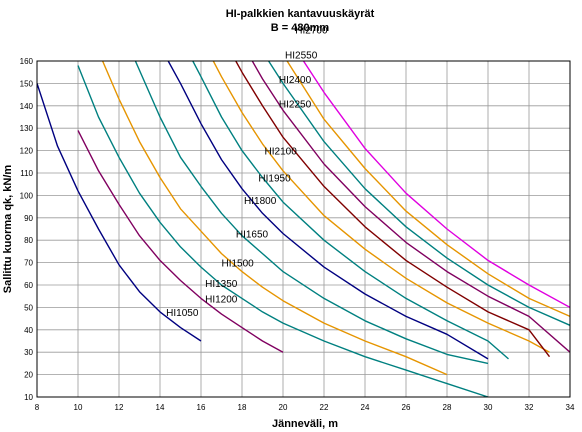  I want to click on x-tick-label: 18, so click(242, 407).